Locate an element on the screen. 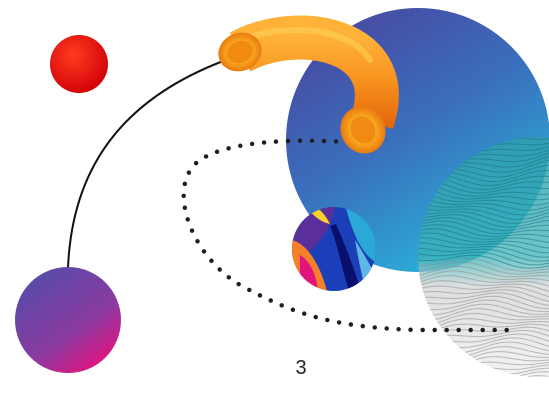 The width and height of the screenshot is (549, 397). gradient-ball is located at coordinates (68, 320).